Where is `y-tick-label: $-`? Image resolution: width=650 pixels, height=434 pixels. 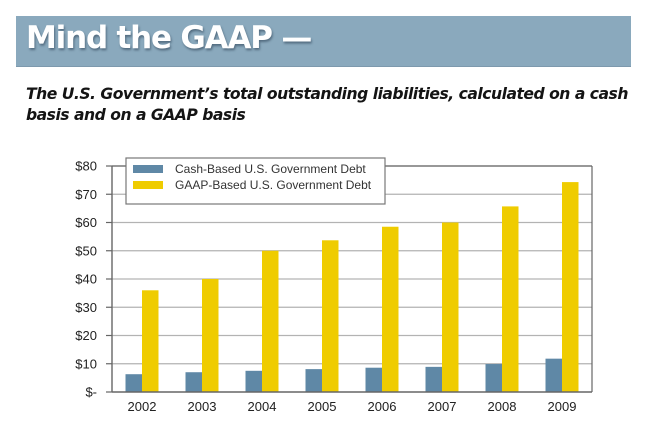
y-tick-label: $- is located at coordinates (91, 392).